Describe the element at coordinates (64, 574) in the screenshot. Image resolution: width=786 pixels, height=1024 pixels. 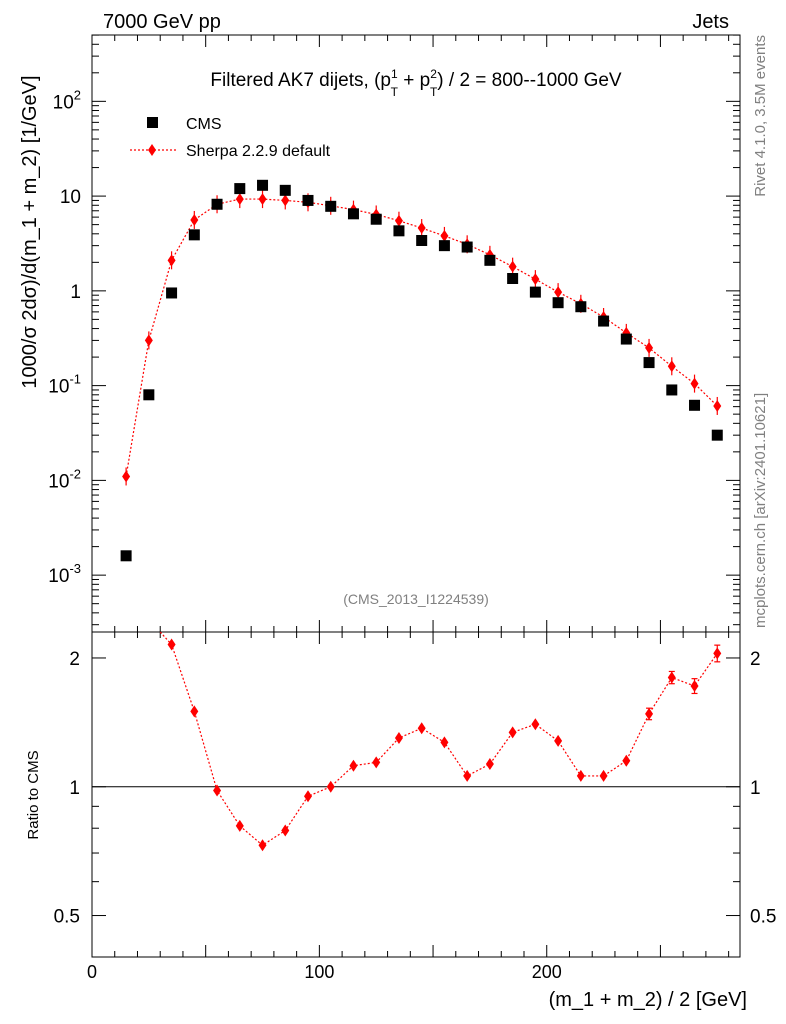
I see `y-tick-label: 10⁻³` at that location.